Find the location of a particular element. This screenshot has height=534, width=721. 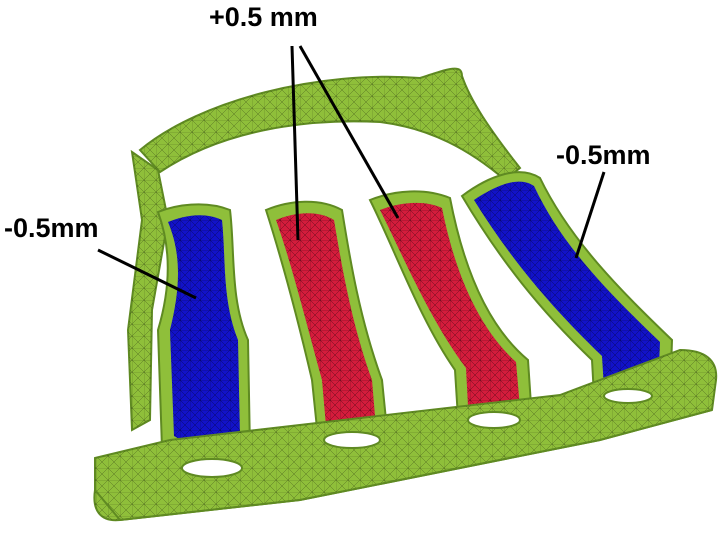

label-plus-half-mm: +0.5 mm is located at coordinates (263, 17).